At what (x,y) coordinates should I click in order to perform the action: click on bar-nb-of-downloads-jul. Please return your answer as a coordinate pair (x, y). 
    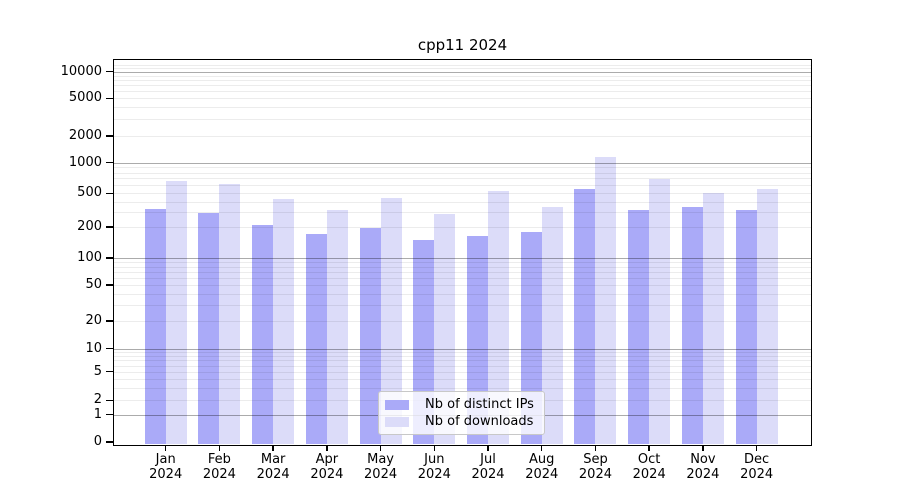
    Looking at the image, I should click on (499, 317).